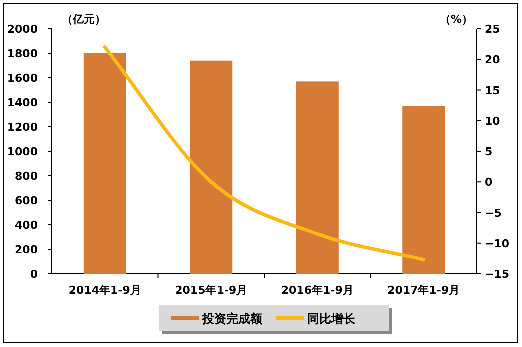 This screenshot has width=522, height=347. Describe the element at coordinates (22, 54) in the screenshot. I see `y-tick-label: 1800` at that location.